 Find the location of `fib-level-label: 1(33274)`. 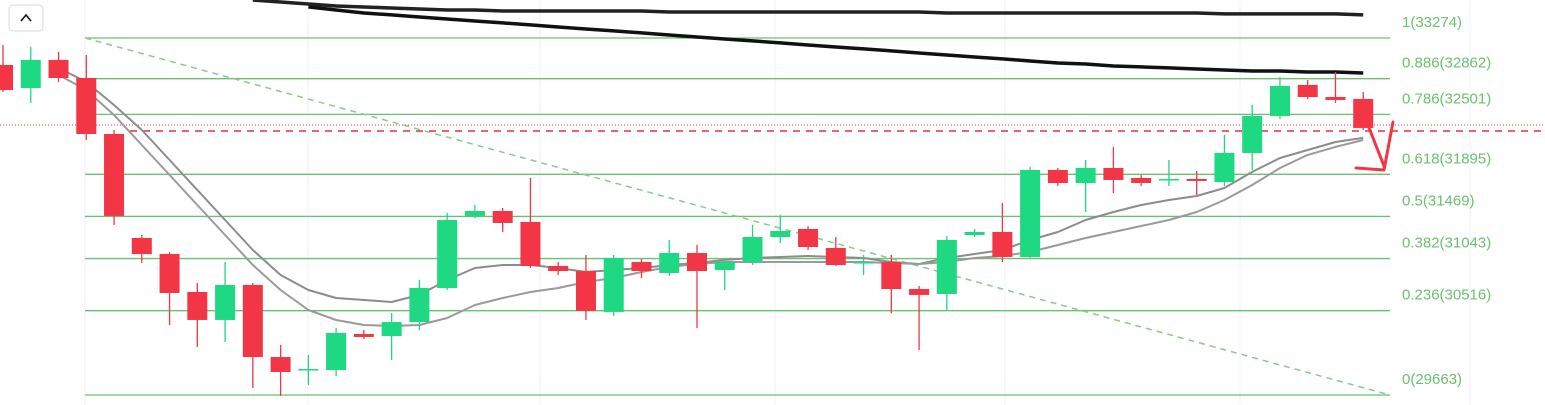

fib-level-label: 1(33274) is located at coordinates (1432, 22).